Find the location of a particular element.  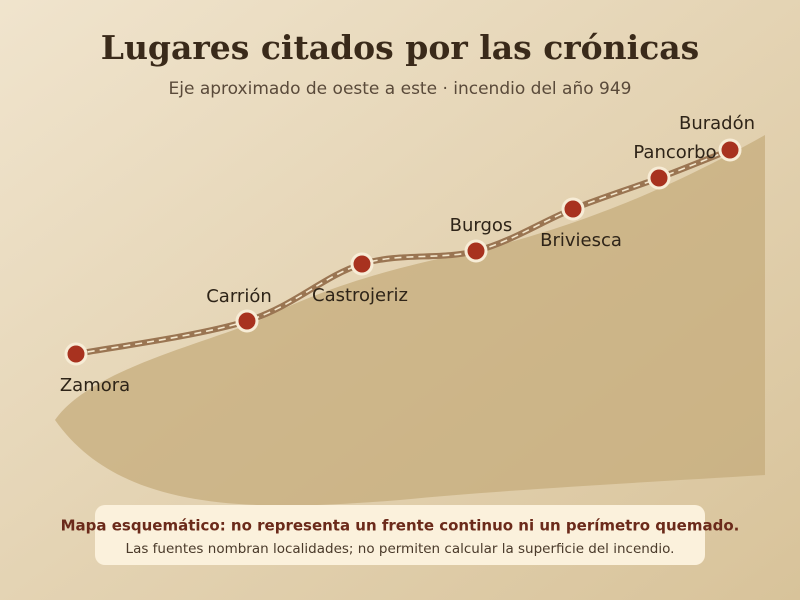

place-label: Pancorbo is located at coordinates (674, 152).